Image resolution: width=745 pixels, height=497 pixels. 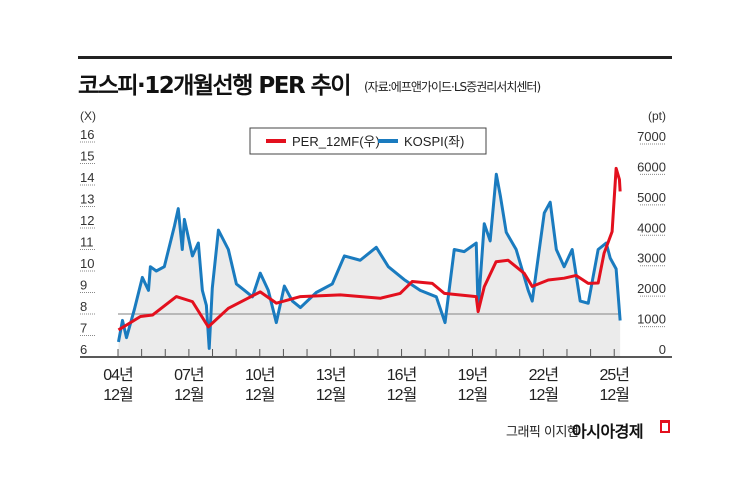 I want to click on left-tick-label: 13, so click(x=87, y=199).